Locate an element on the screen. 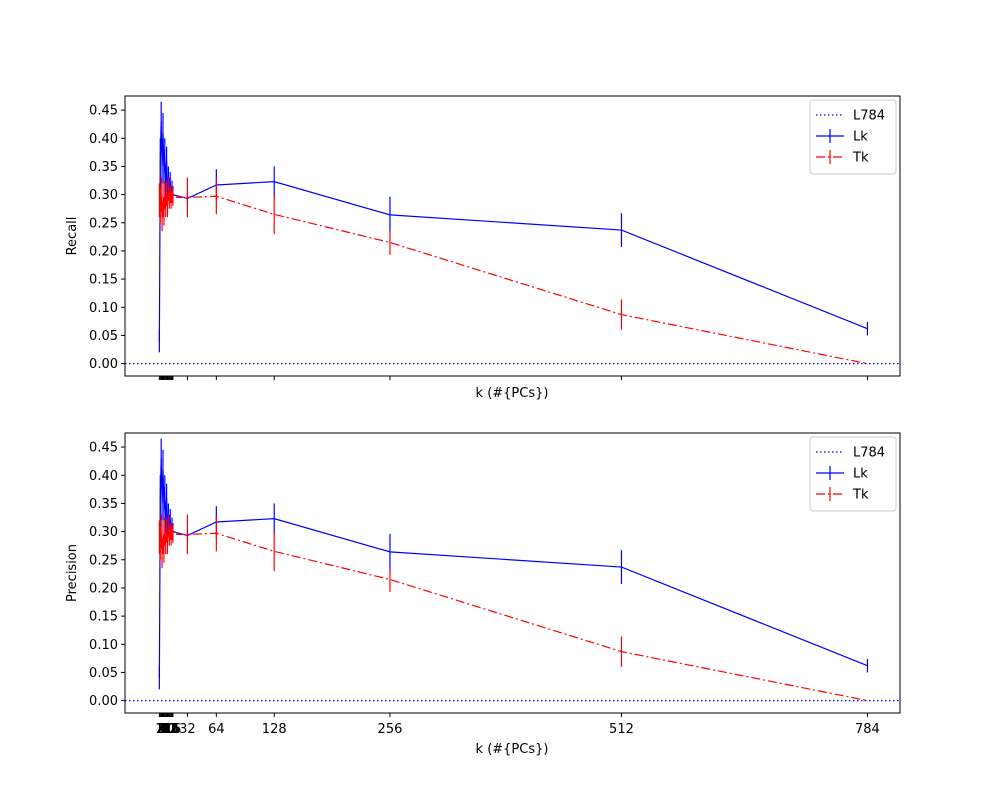  precision-x-tick-label: 784 is located at coordinates (867, 729).